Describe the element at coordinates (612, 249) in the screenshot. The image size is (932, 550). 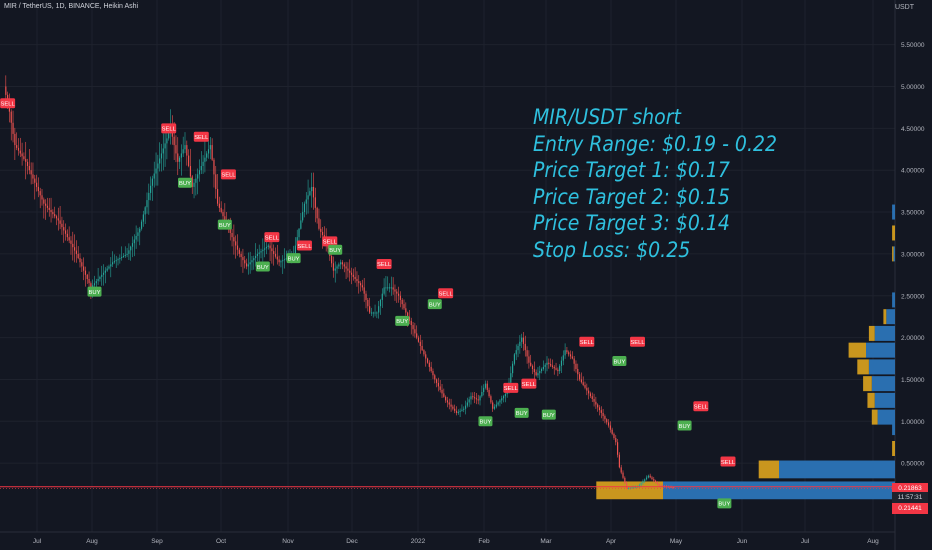
I see `annotation-line-6: Stop Loss: $0.25` at that location.